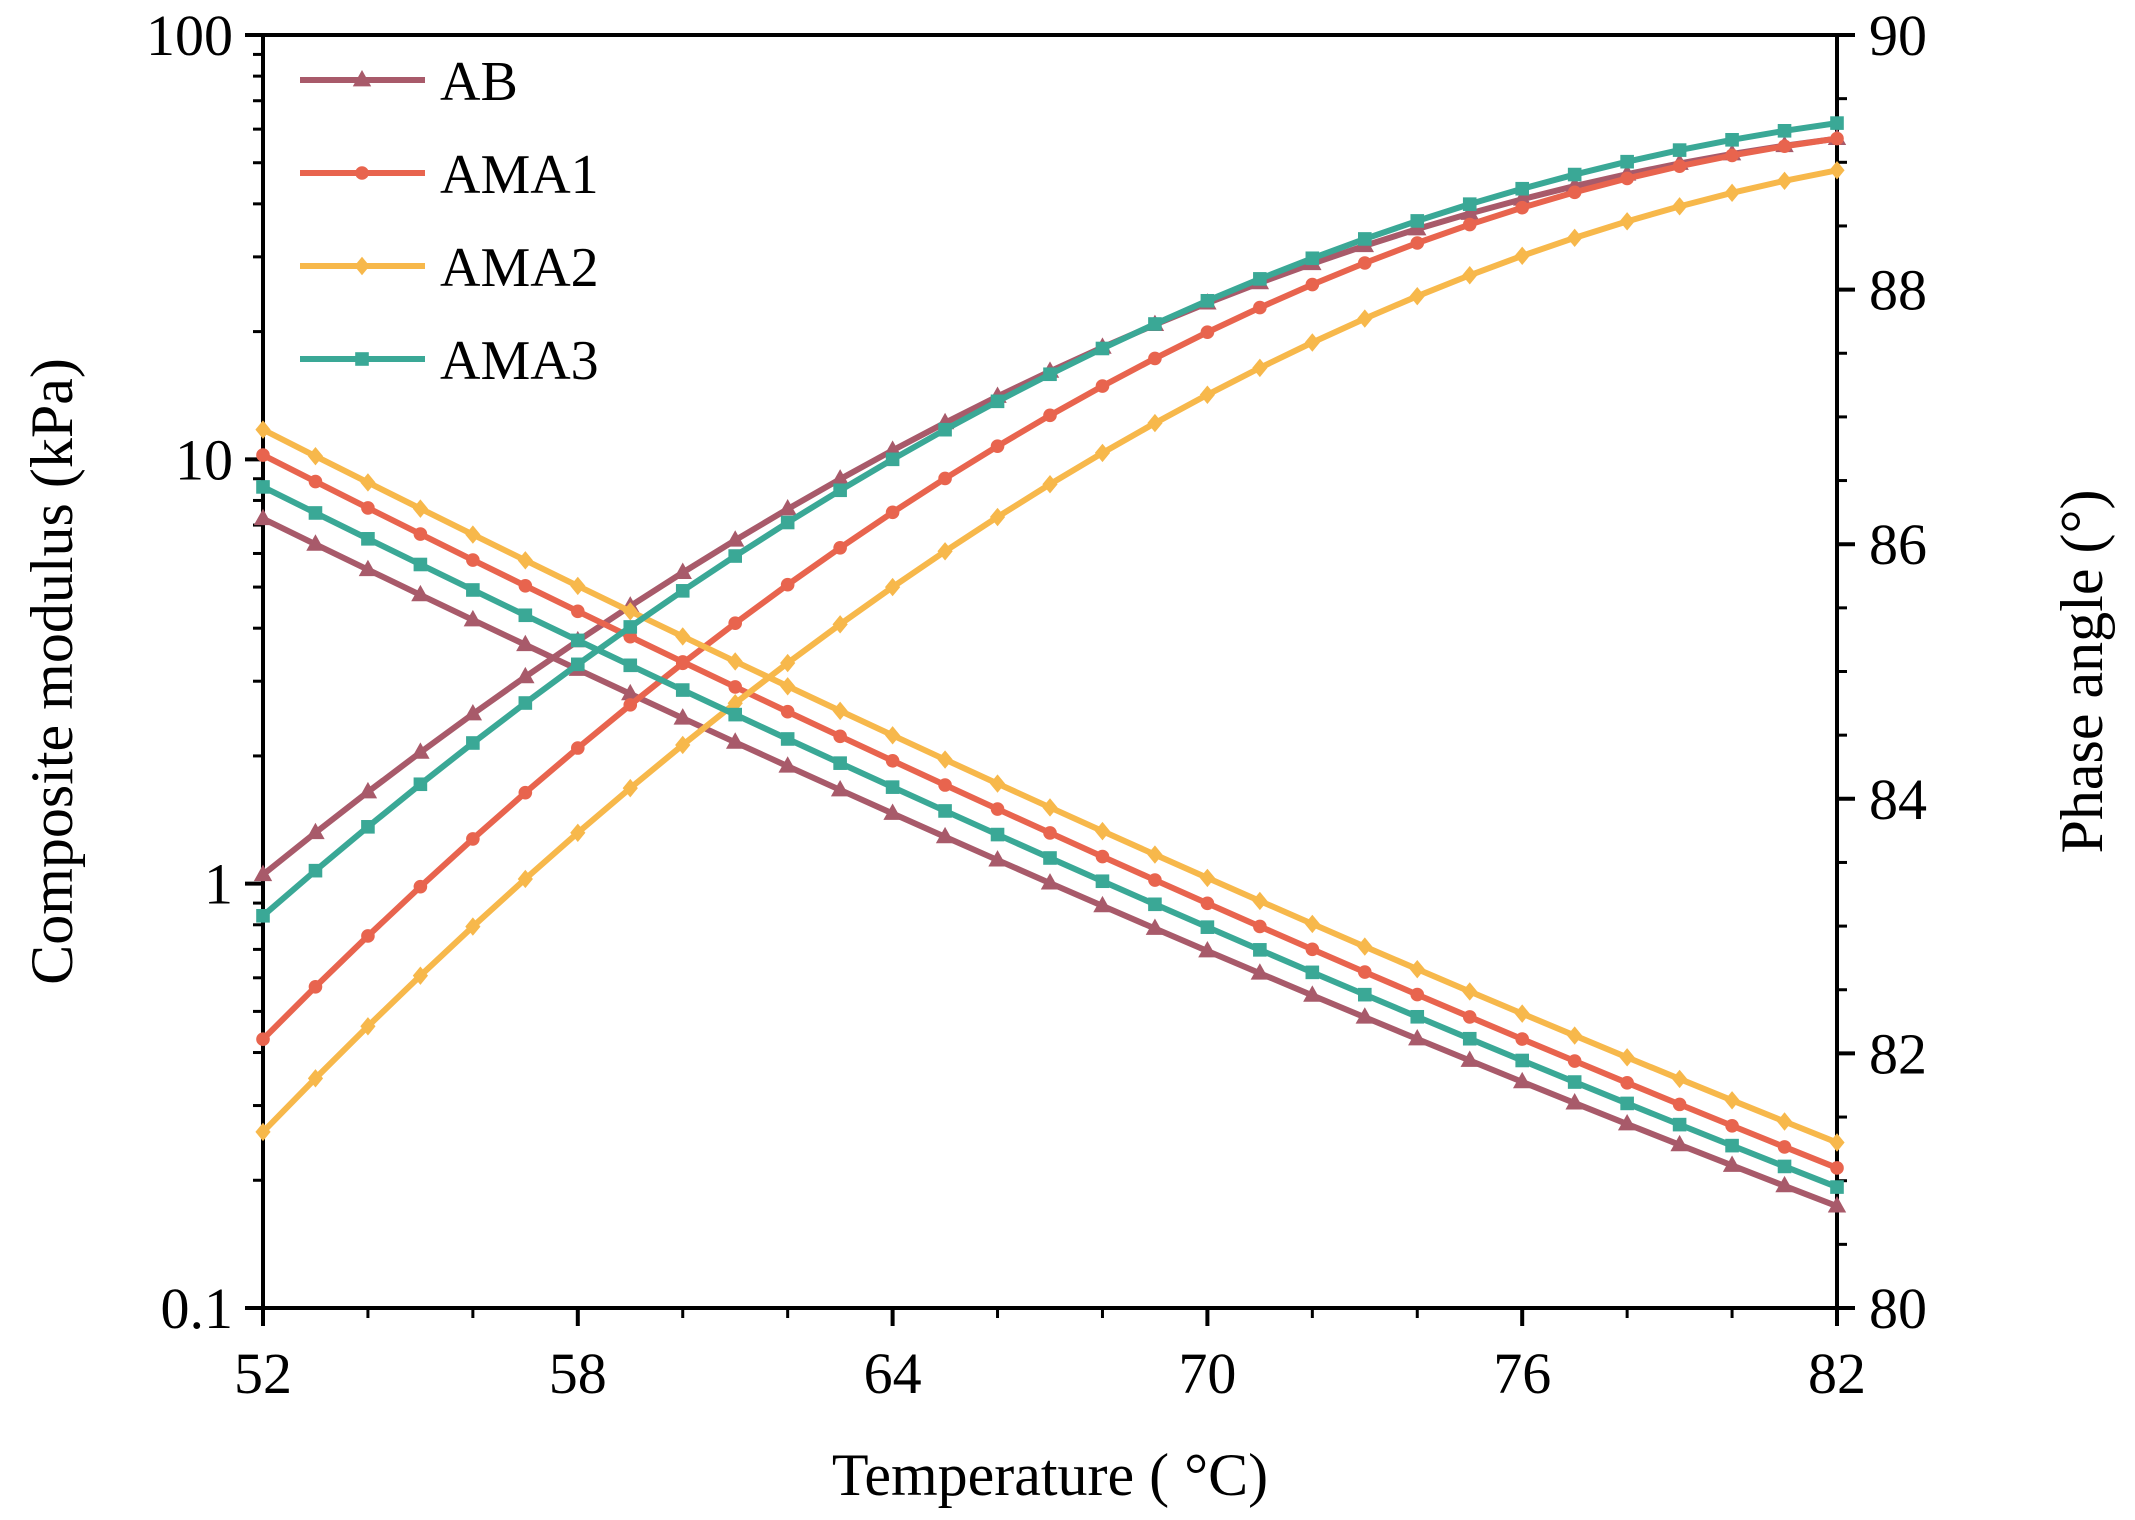  I want to click on y-left-axis-title: Composite modulus (kPa), so click(52, 671).